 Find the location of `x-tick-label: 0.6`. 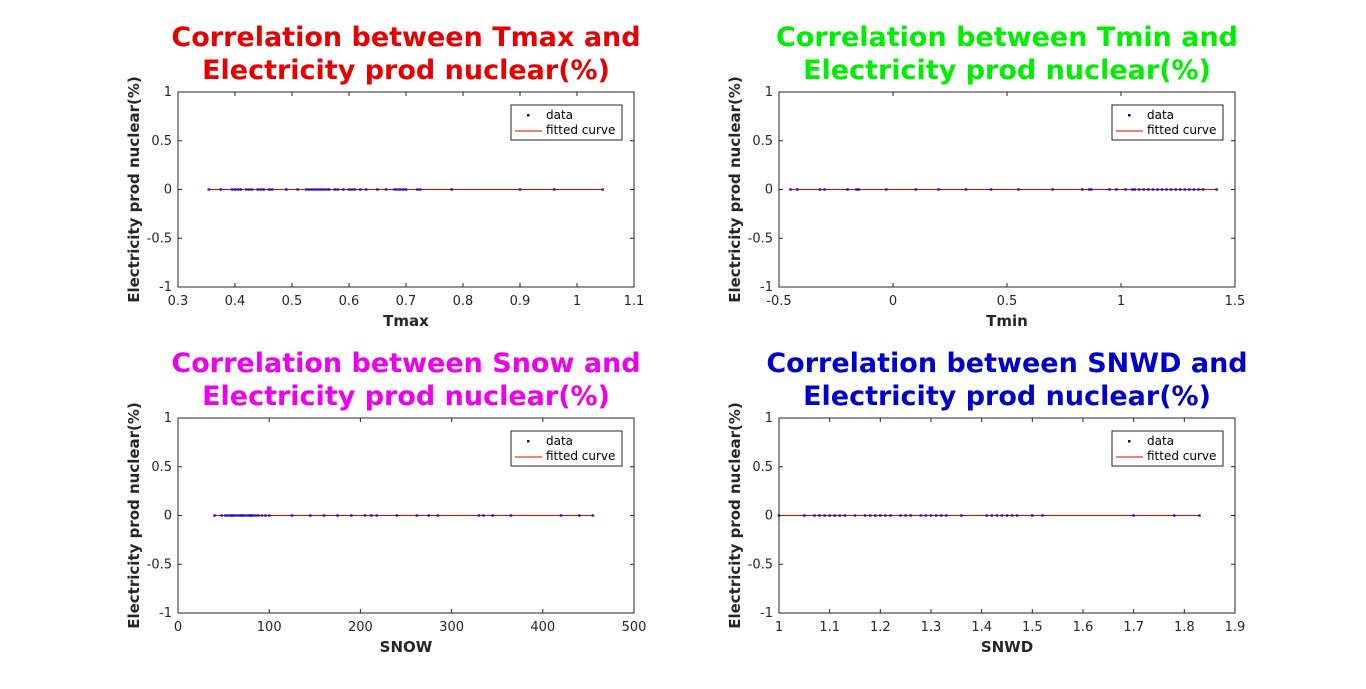

x-tick-label: 0.6 is located at coordinates (349, 301).